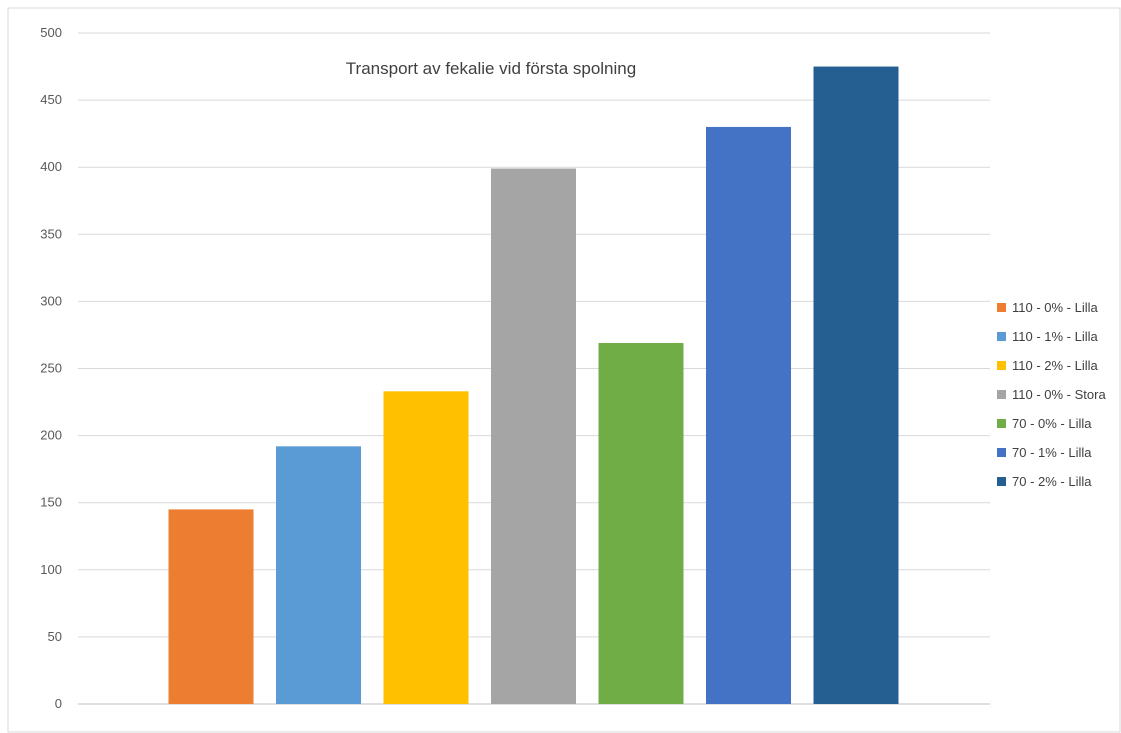 This screenshot has width=1121, height=733. I want to click on y-tick-label: 100, so click(51, 569).